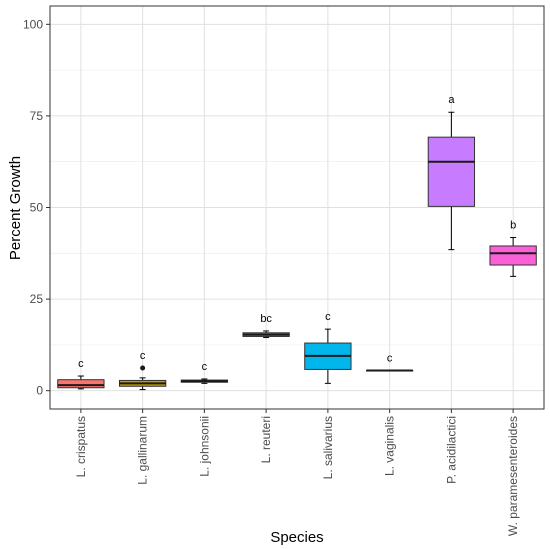 This screenshot has height=549, width=550. I want to click on box-group: a, so click(451, 172).